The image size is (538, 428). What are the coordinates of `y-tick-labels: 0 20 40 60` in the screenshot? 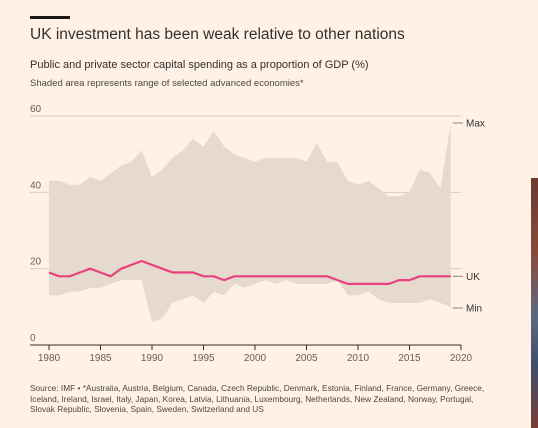 It's located at (36, 224).